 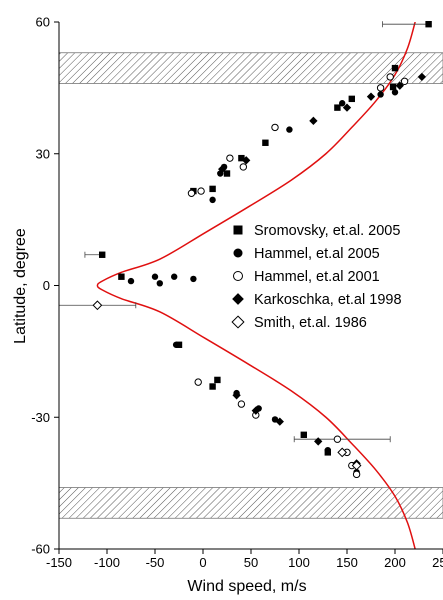 I want to click on x-tick-label: -50, so click(x=155, y=562).